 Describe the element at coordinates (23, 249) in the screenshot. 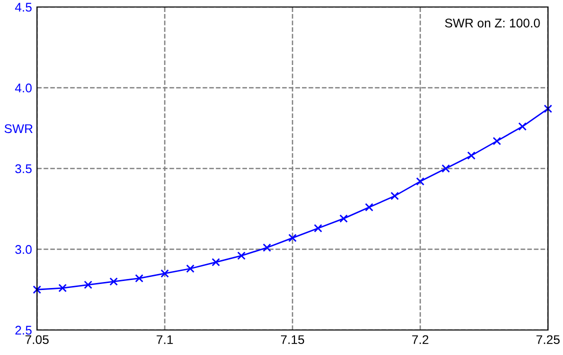

I see `y-tick-label: 3.0` at that location.